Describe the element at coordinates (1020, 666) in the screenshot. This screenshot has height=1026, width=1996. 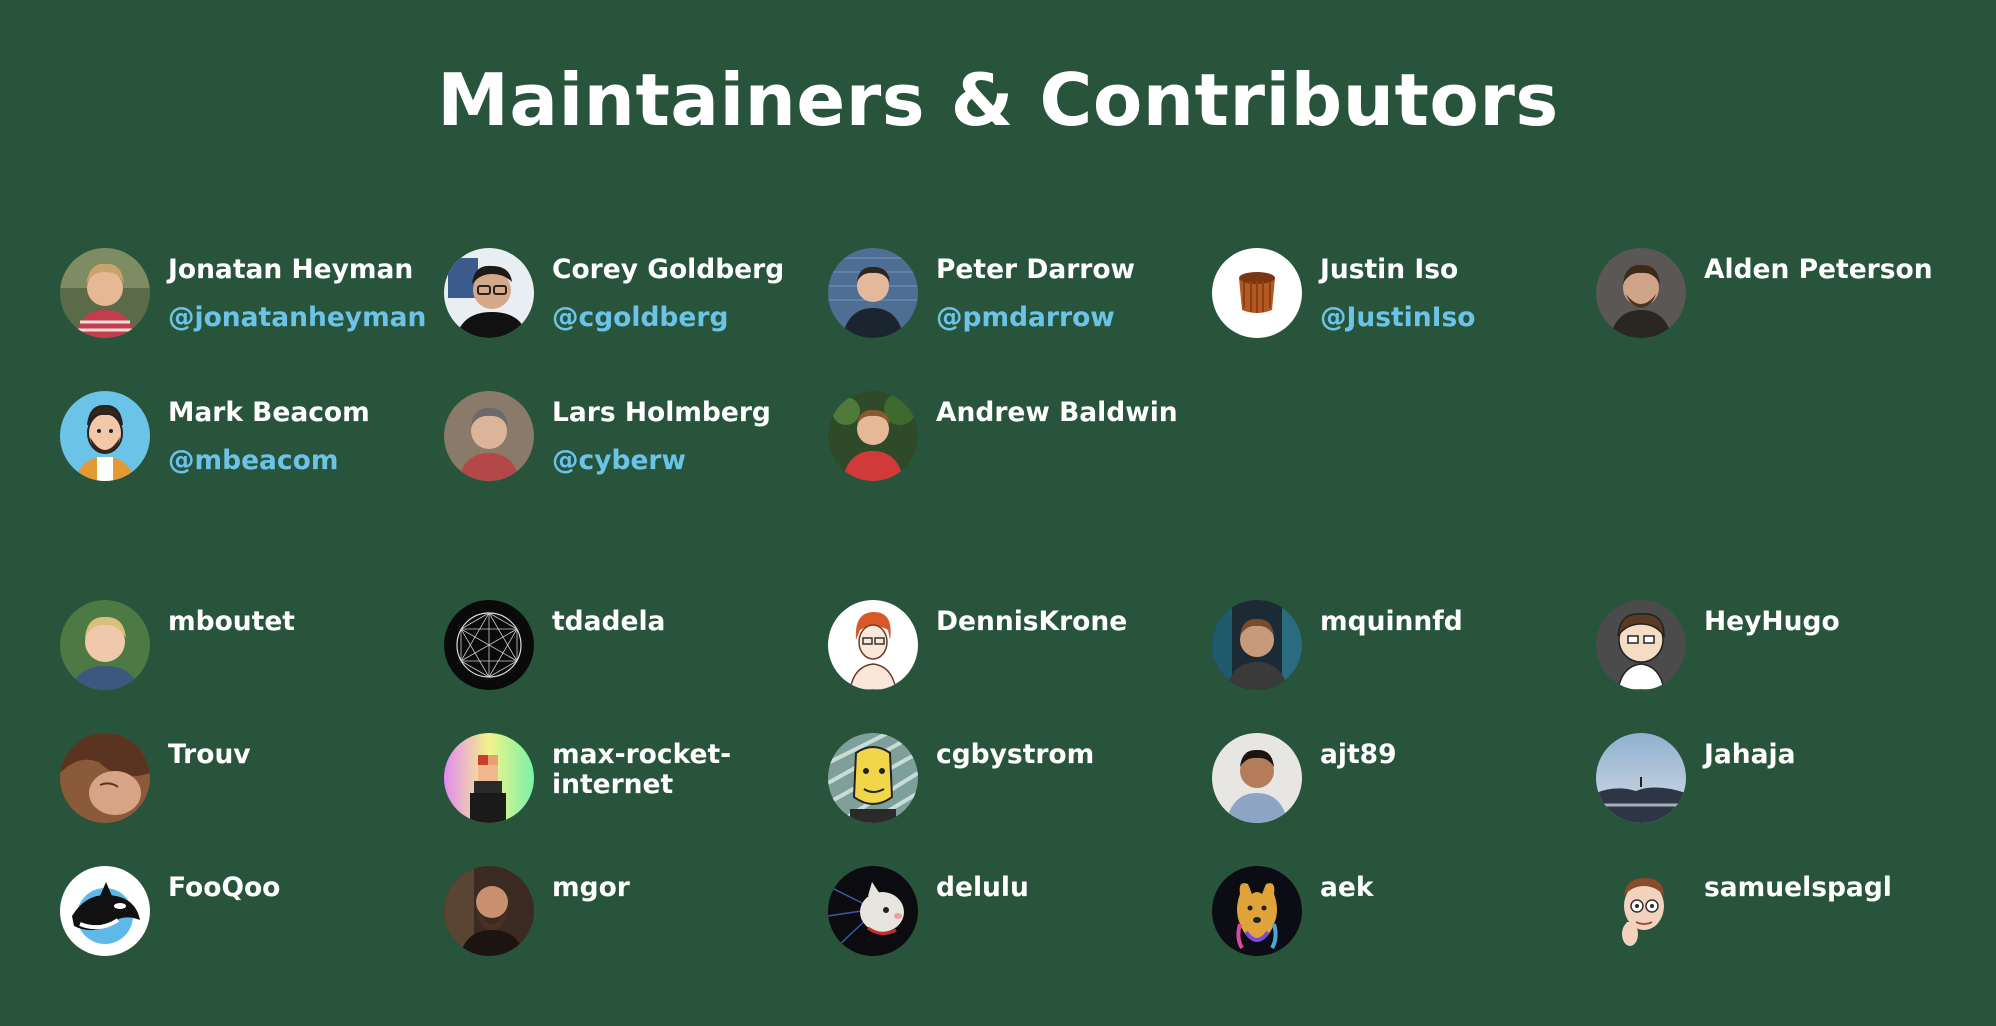
I see `contributor-card: DennisKrone` at that location.